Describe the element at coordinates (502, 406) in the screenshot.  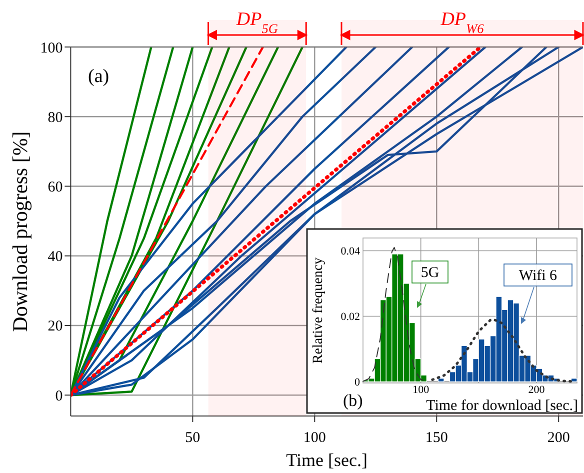
I see `x-axis-title: Time for download [sec.]` at that location.